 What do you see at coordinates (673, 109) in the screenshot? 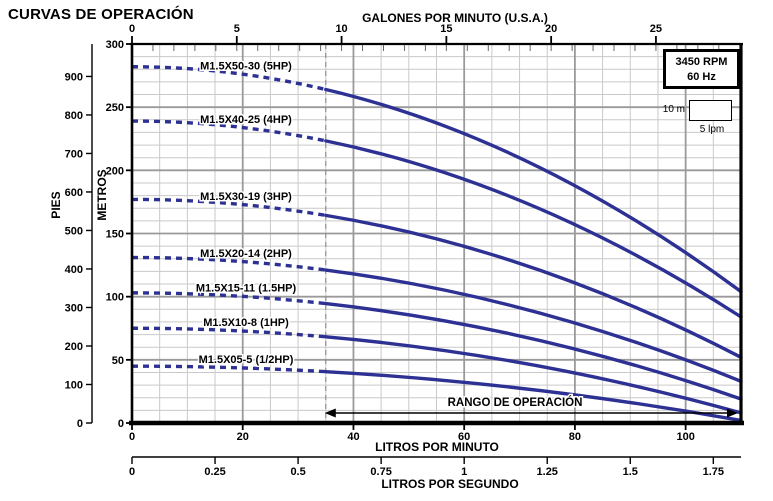
I see `grid-scale-vertical-label: 10 m` at bounding box center [673, 109].